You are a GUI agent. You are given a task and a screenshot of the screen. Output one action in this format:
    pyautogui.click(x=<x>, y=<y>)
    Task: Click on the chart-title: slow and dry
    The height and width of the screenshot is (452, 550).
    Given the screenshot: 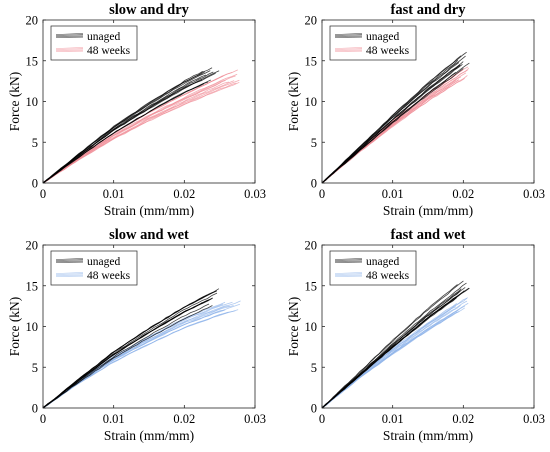 What is the action you would take?
    pyautogui.click(x=149, y=10)
    